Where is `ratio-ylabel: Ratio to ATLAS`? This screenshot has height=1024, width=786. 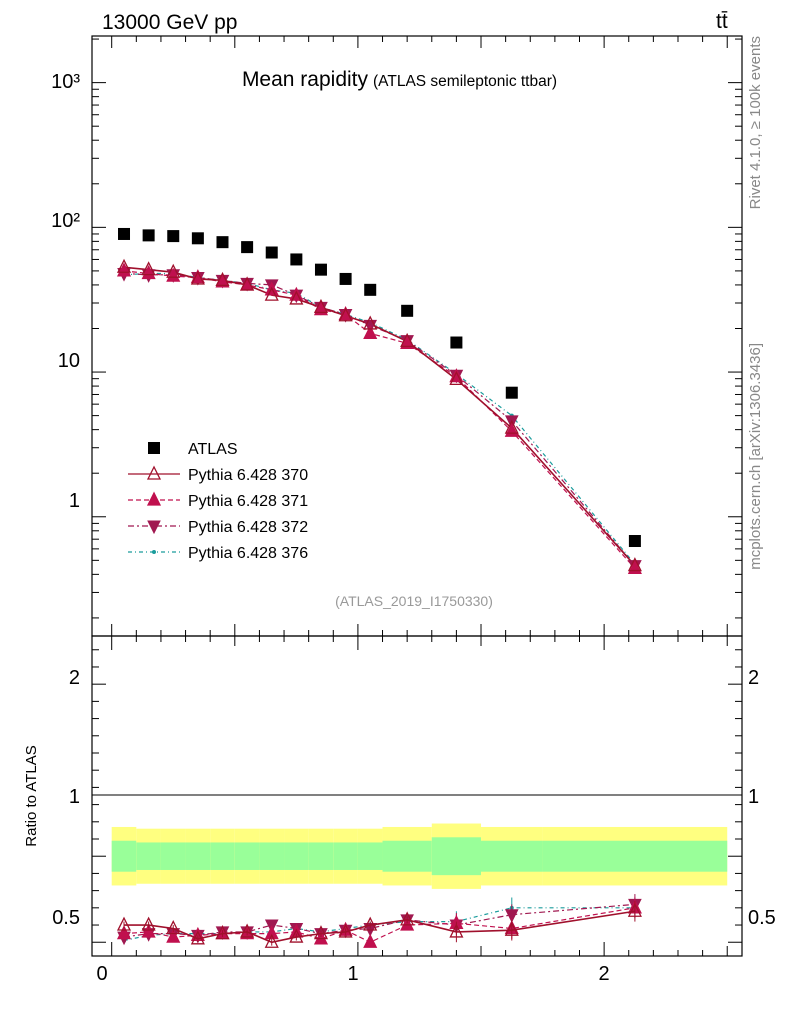
ratio-ylabel: Ratio to ATLAS is located at coordinates (31, 795).